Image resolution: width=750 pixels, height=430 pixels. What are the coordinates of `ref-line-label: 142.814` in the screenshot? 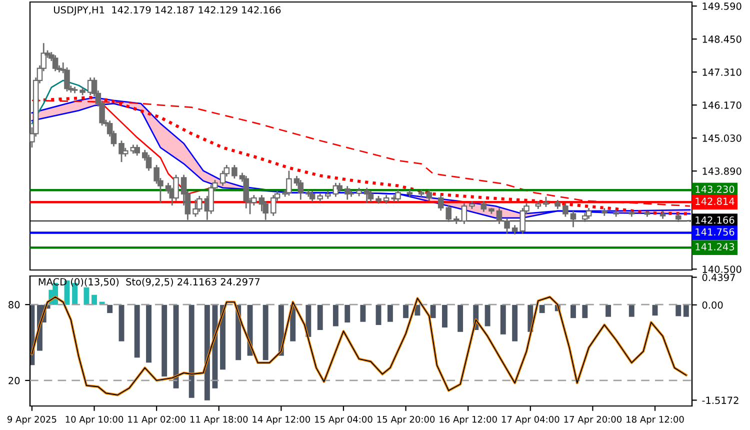 It's located at (715, 201).